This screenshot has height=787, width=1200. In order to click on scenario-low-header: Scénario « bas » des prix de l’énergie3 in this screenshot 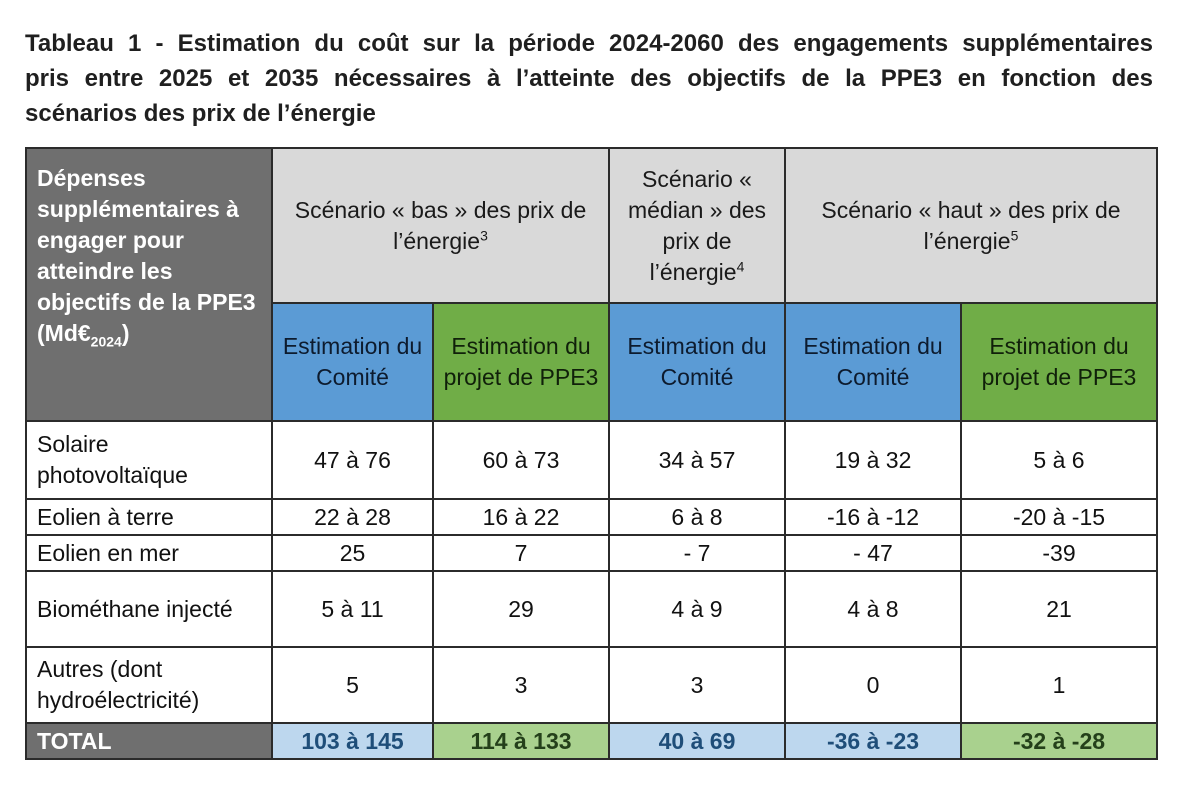, I will do `click(440, 225)`.